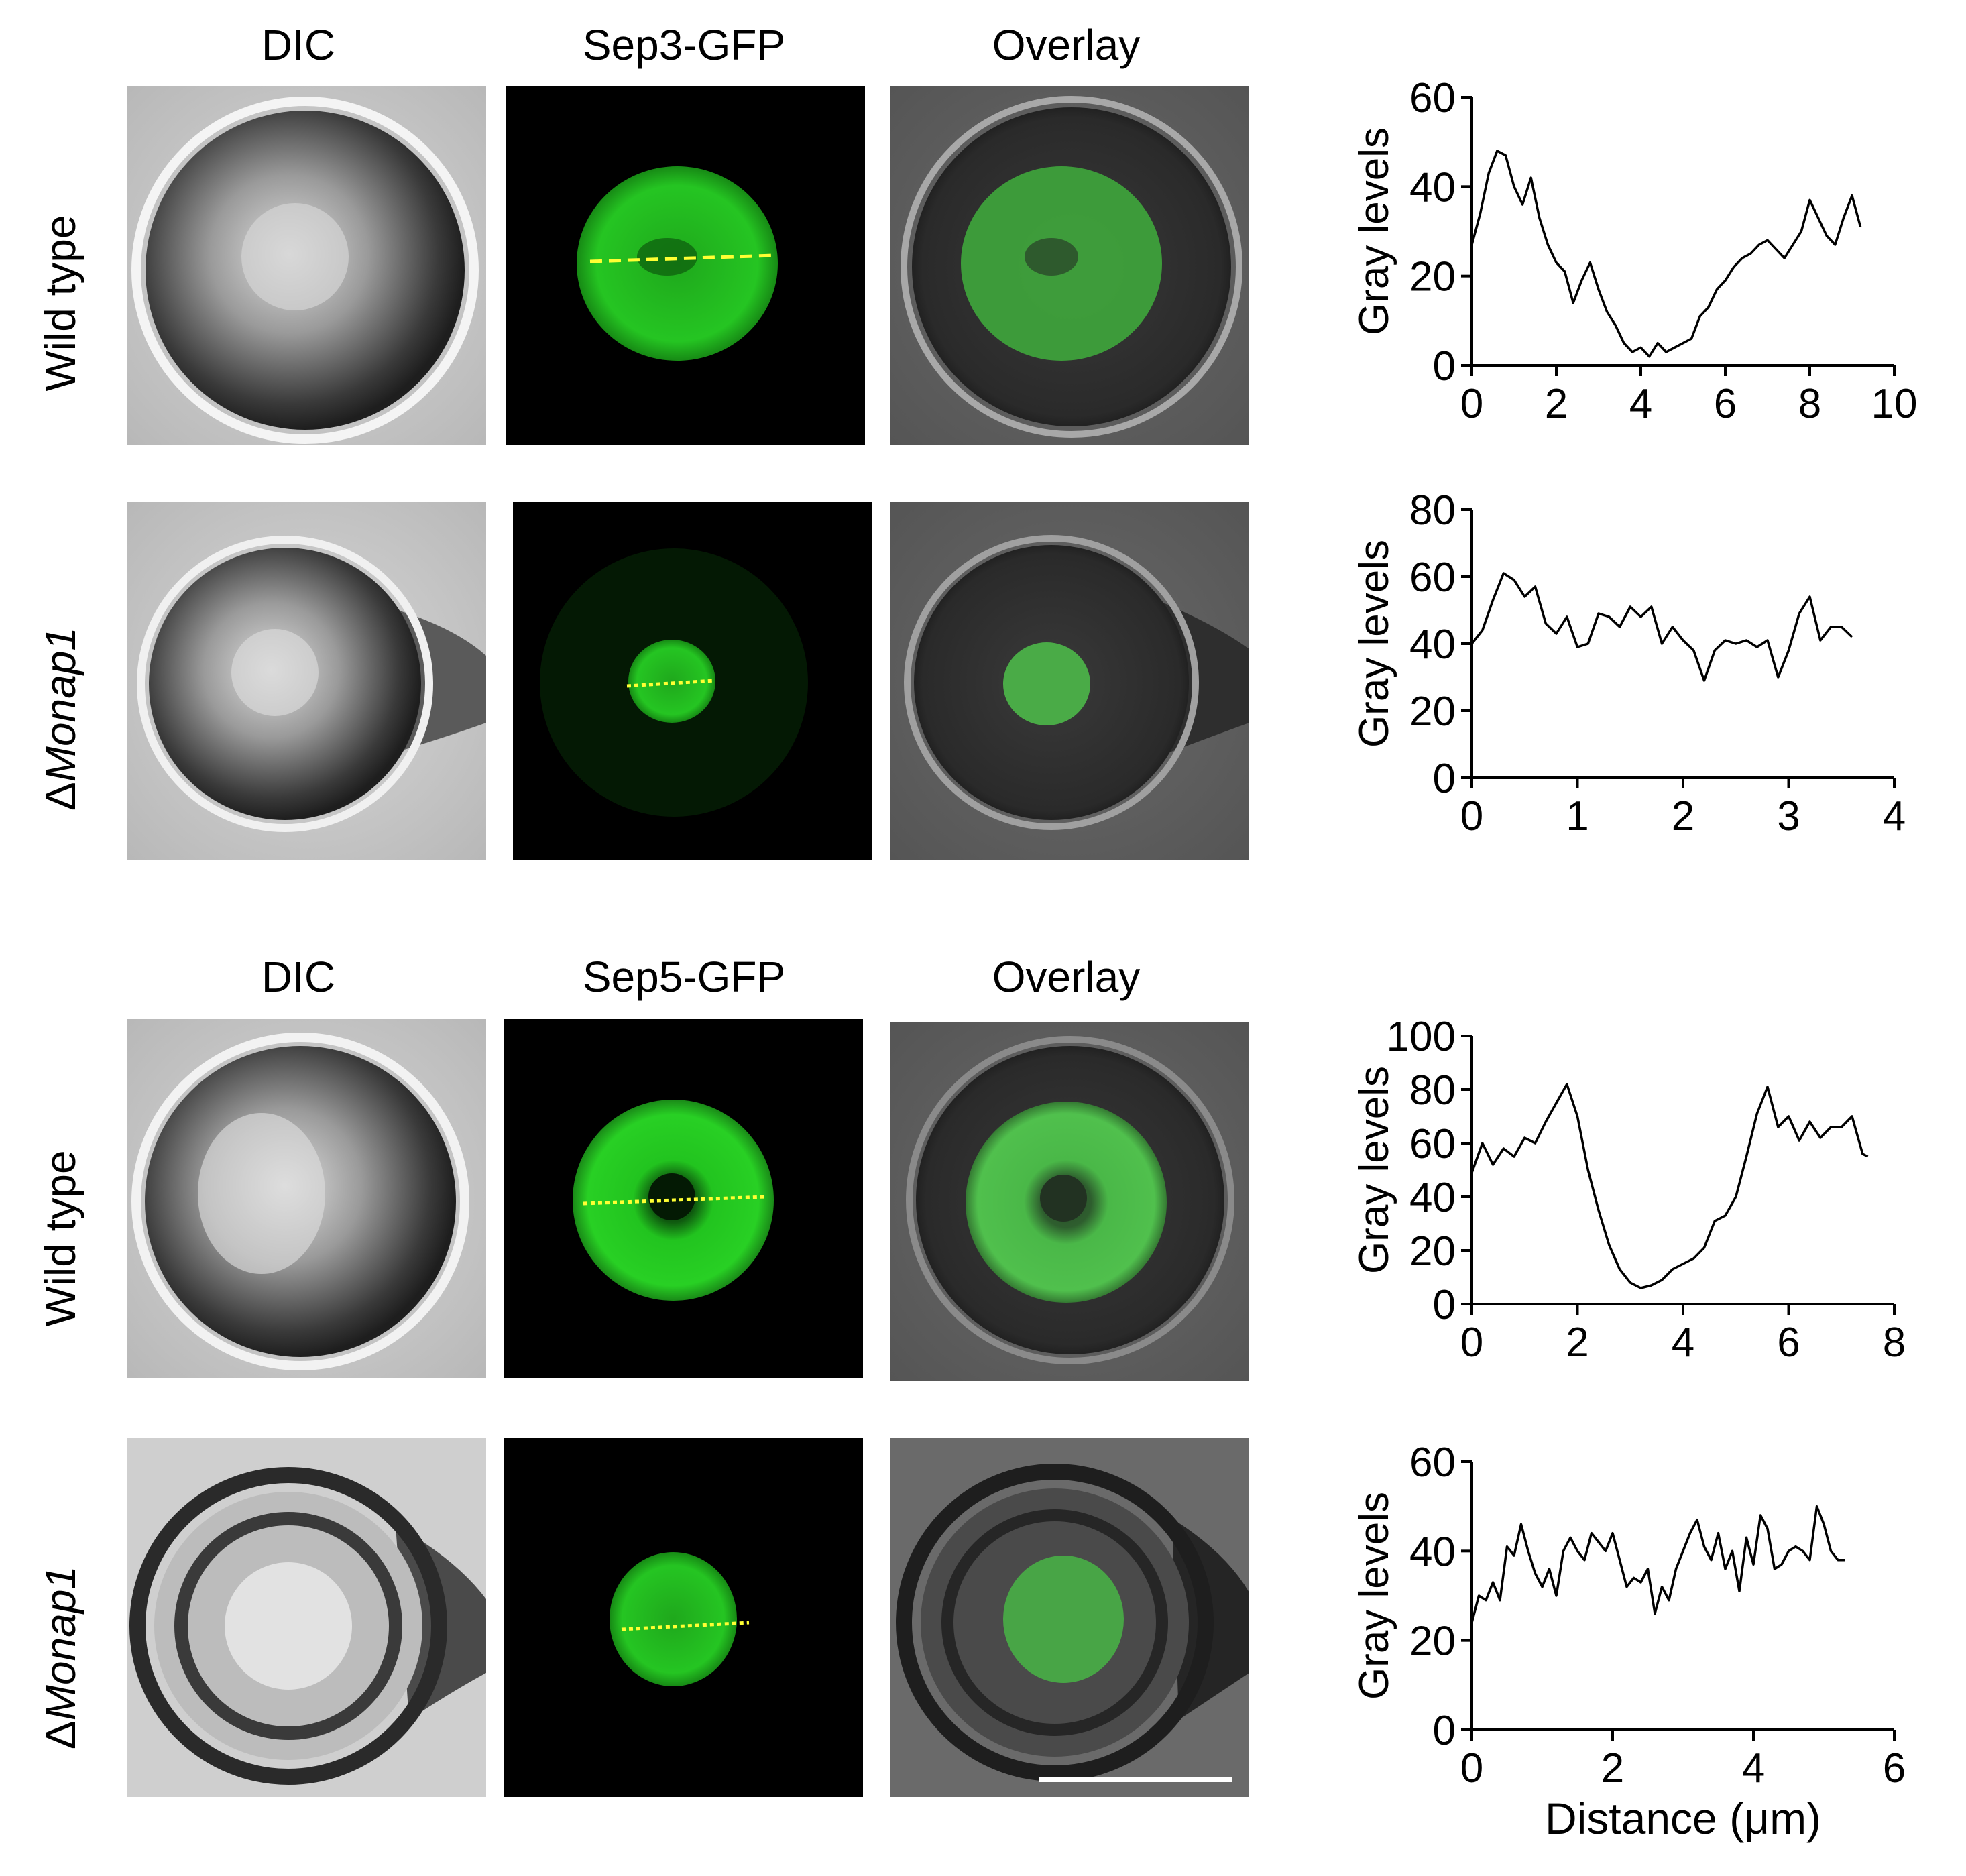  Describe the element at coordinates (298, 977) in the screenshot. I see `column-header-dic-2: DIC` at that location.